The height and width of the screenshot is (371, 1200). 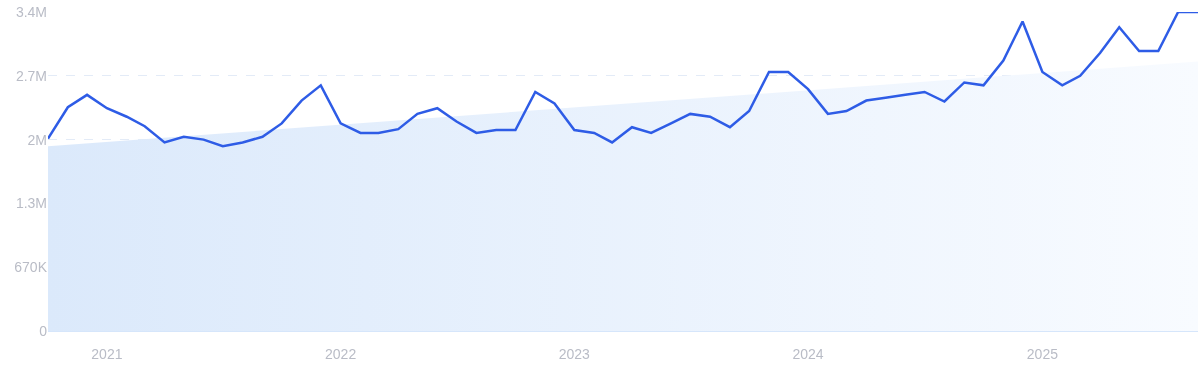 What do you see at coordinates (31, 267) in the screenshot?
I see `y-tick-label: 670K` at bounding box center [31, 267].